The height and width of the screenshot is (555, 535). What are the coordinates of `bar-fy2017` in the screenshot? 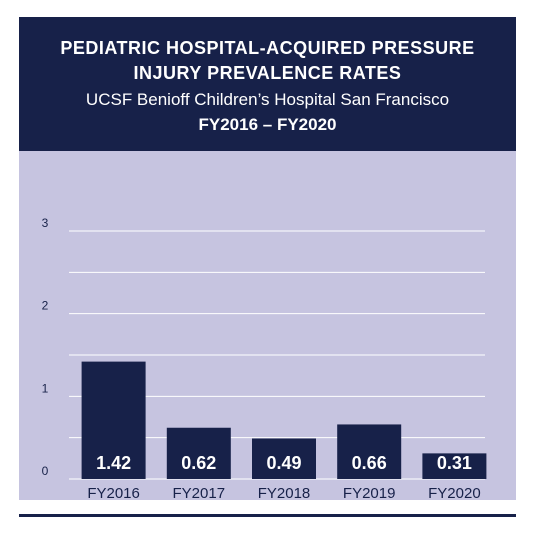 It's located at (198, 453).